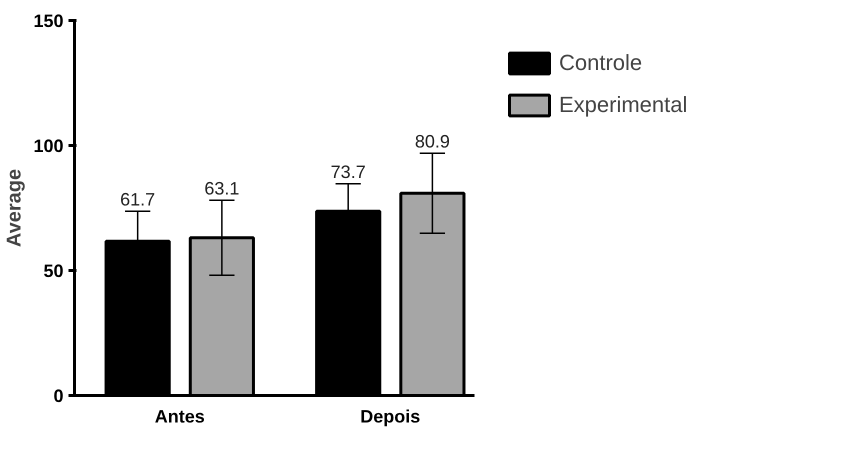 The width and height of the screenshot is (842, 459). Describe the element at coordinates (48, 146) in the screenshot. I see `y-tick-label: 100` at that location.